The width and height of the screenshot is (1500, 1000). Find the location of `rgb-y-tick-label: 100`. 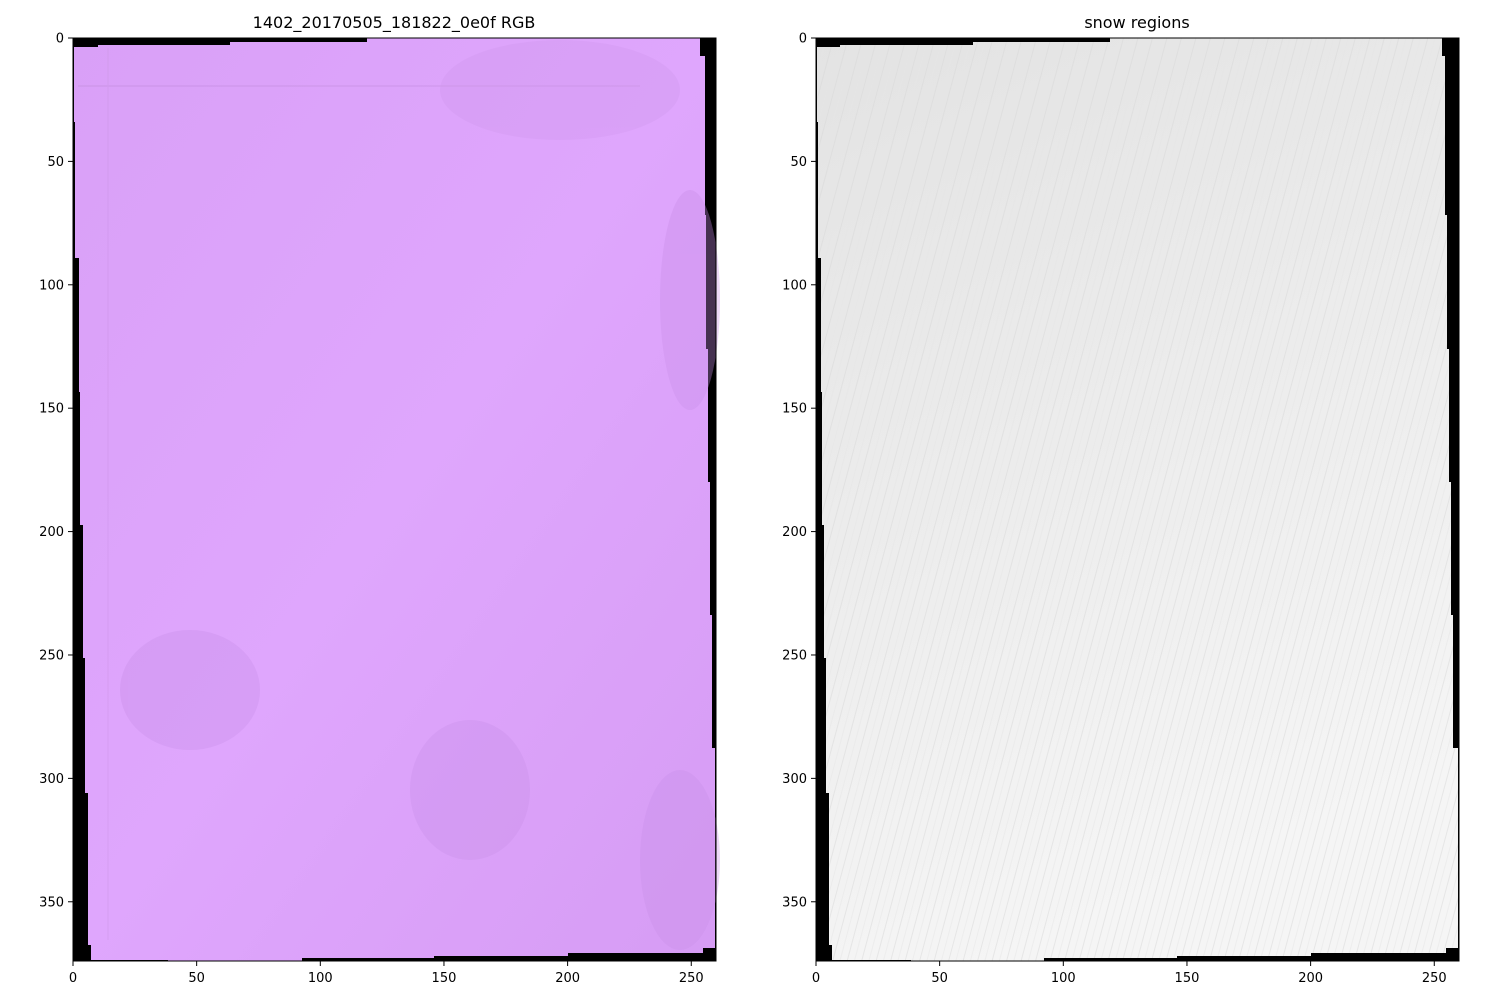

rgb-y-tick-label: 100 is located at coordinates (51, 285).